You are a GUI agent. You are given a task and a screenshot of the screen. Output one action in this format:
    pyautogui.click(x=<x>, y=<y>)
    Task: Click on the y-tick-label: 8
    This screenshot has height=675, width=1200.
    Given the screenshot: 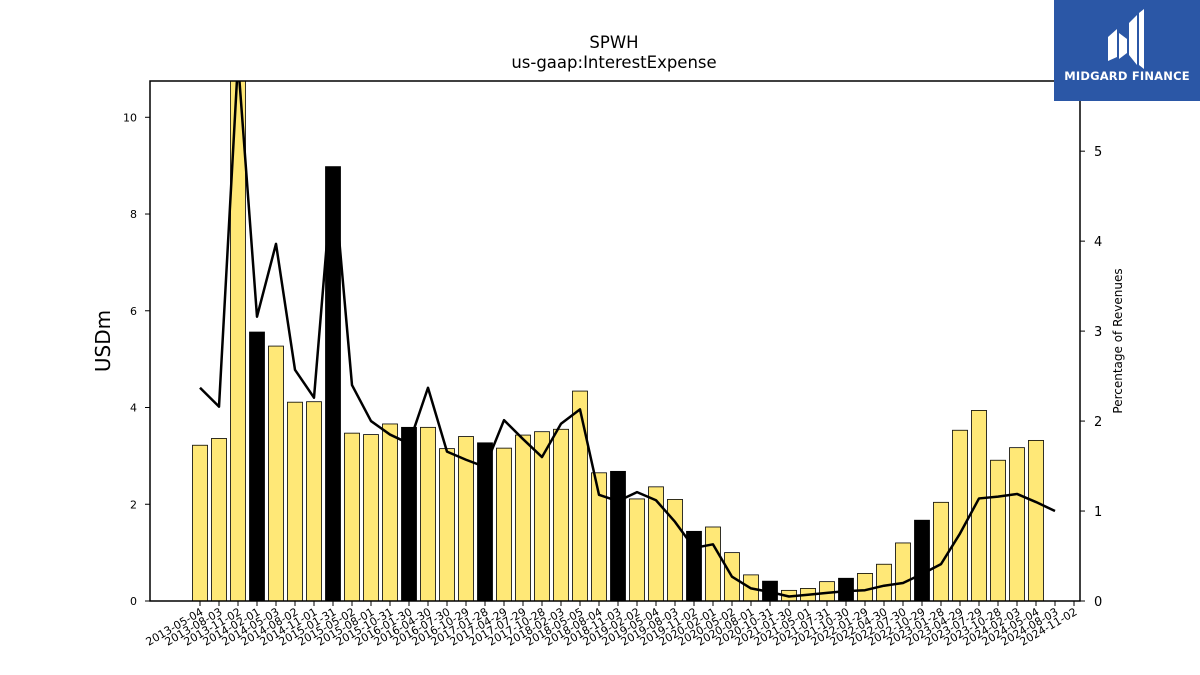 What is the action you would take?
    pyautogui.click(x=133, y=214)
    